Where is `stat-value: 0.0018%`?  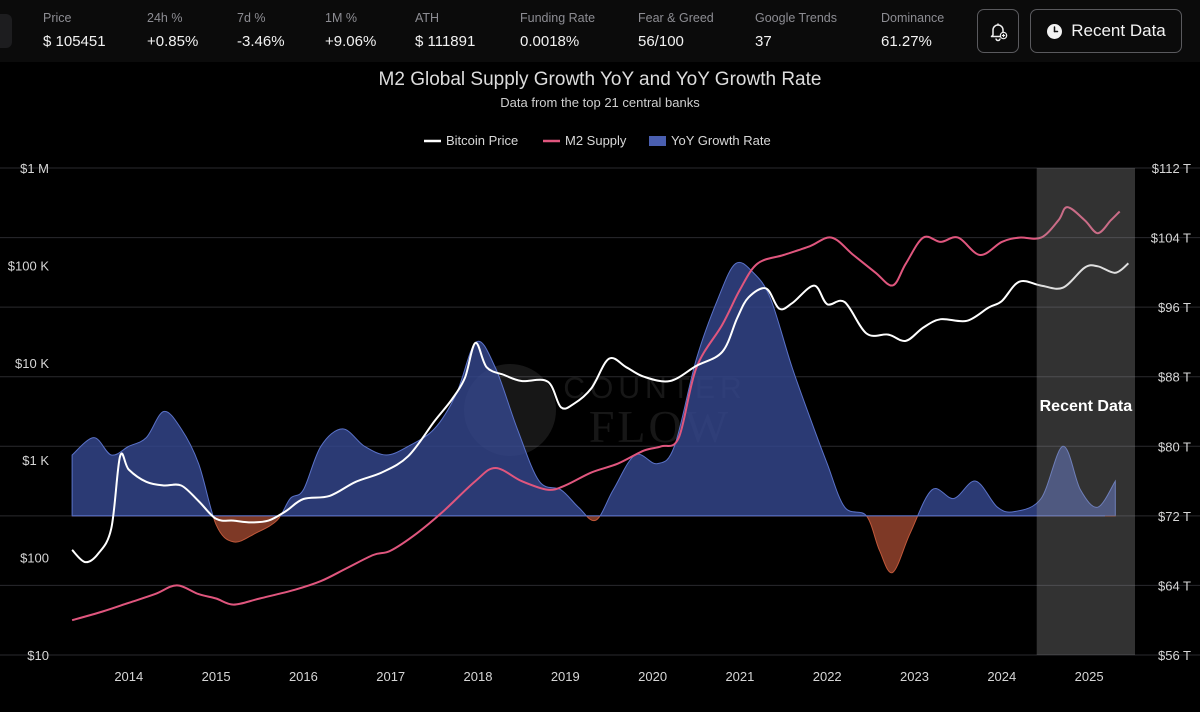 stat-value: 0.0018% is located at coordinates (550, 41).